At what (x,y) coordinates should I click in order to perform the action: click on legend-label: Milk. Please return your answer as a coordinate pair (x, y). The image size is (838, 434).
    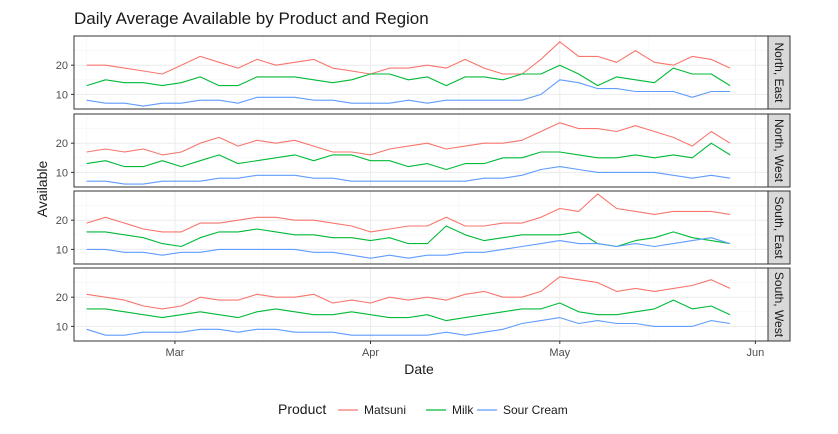
    Looking at the image, I should click on (463, 410).